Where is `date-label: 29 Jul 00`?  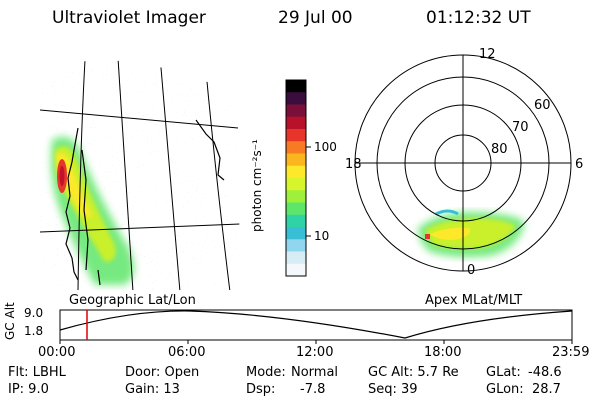 date-label: 29 Jul 00 is located at coordinates (315, 18).